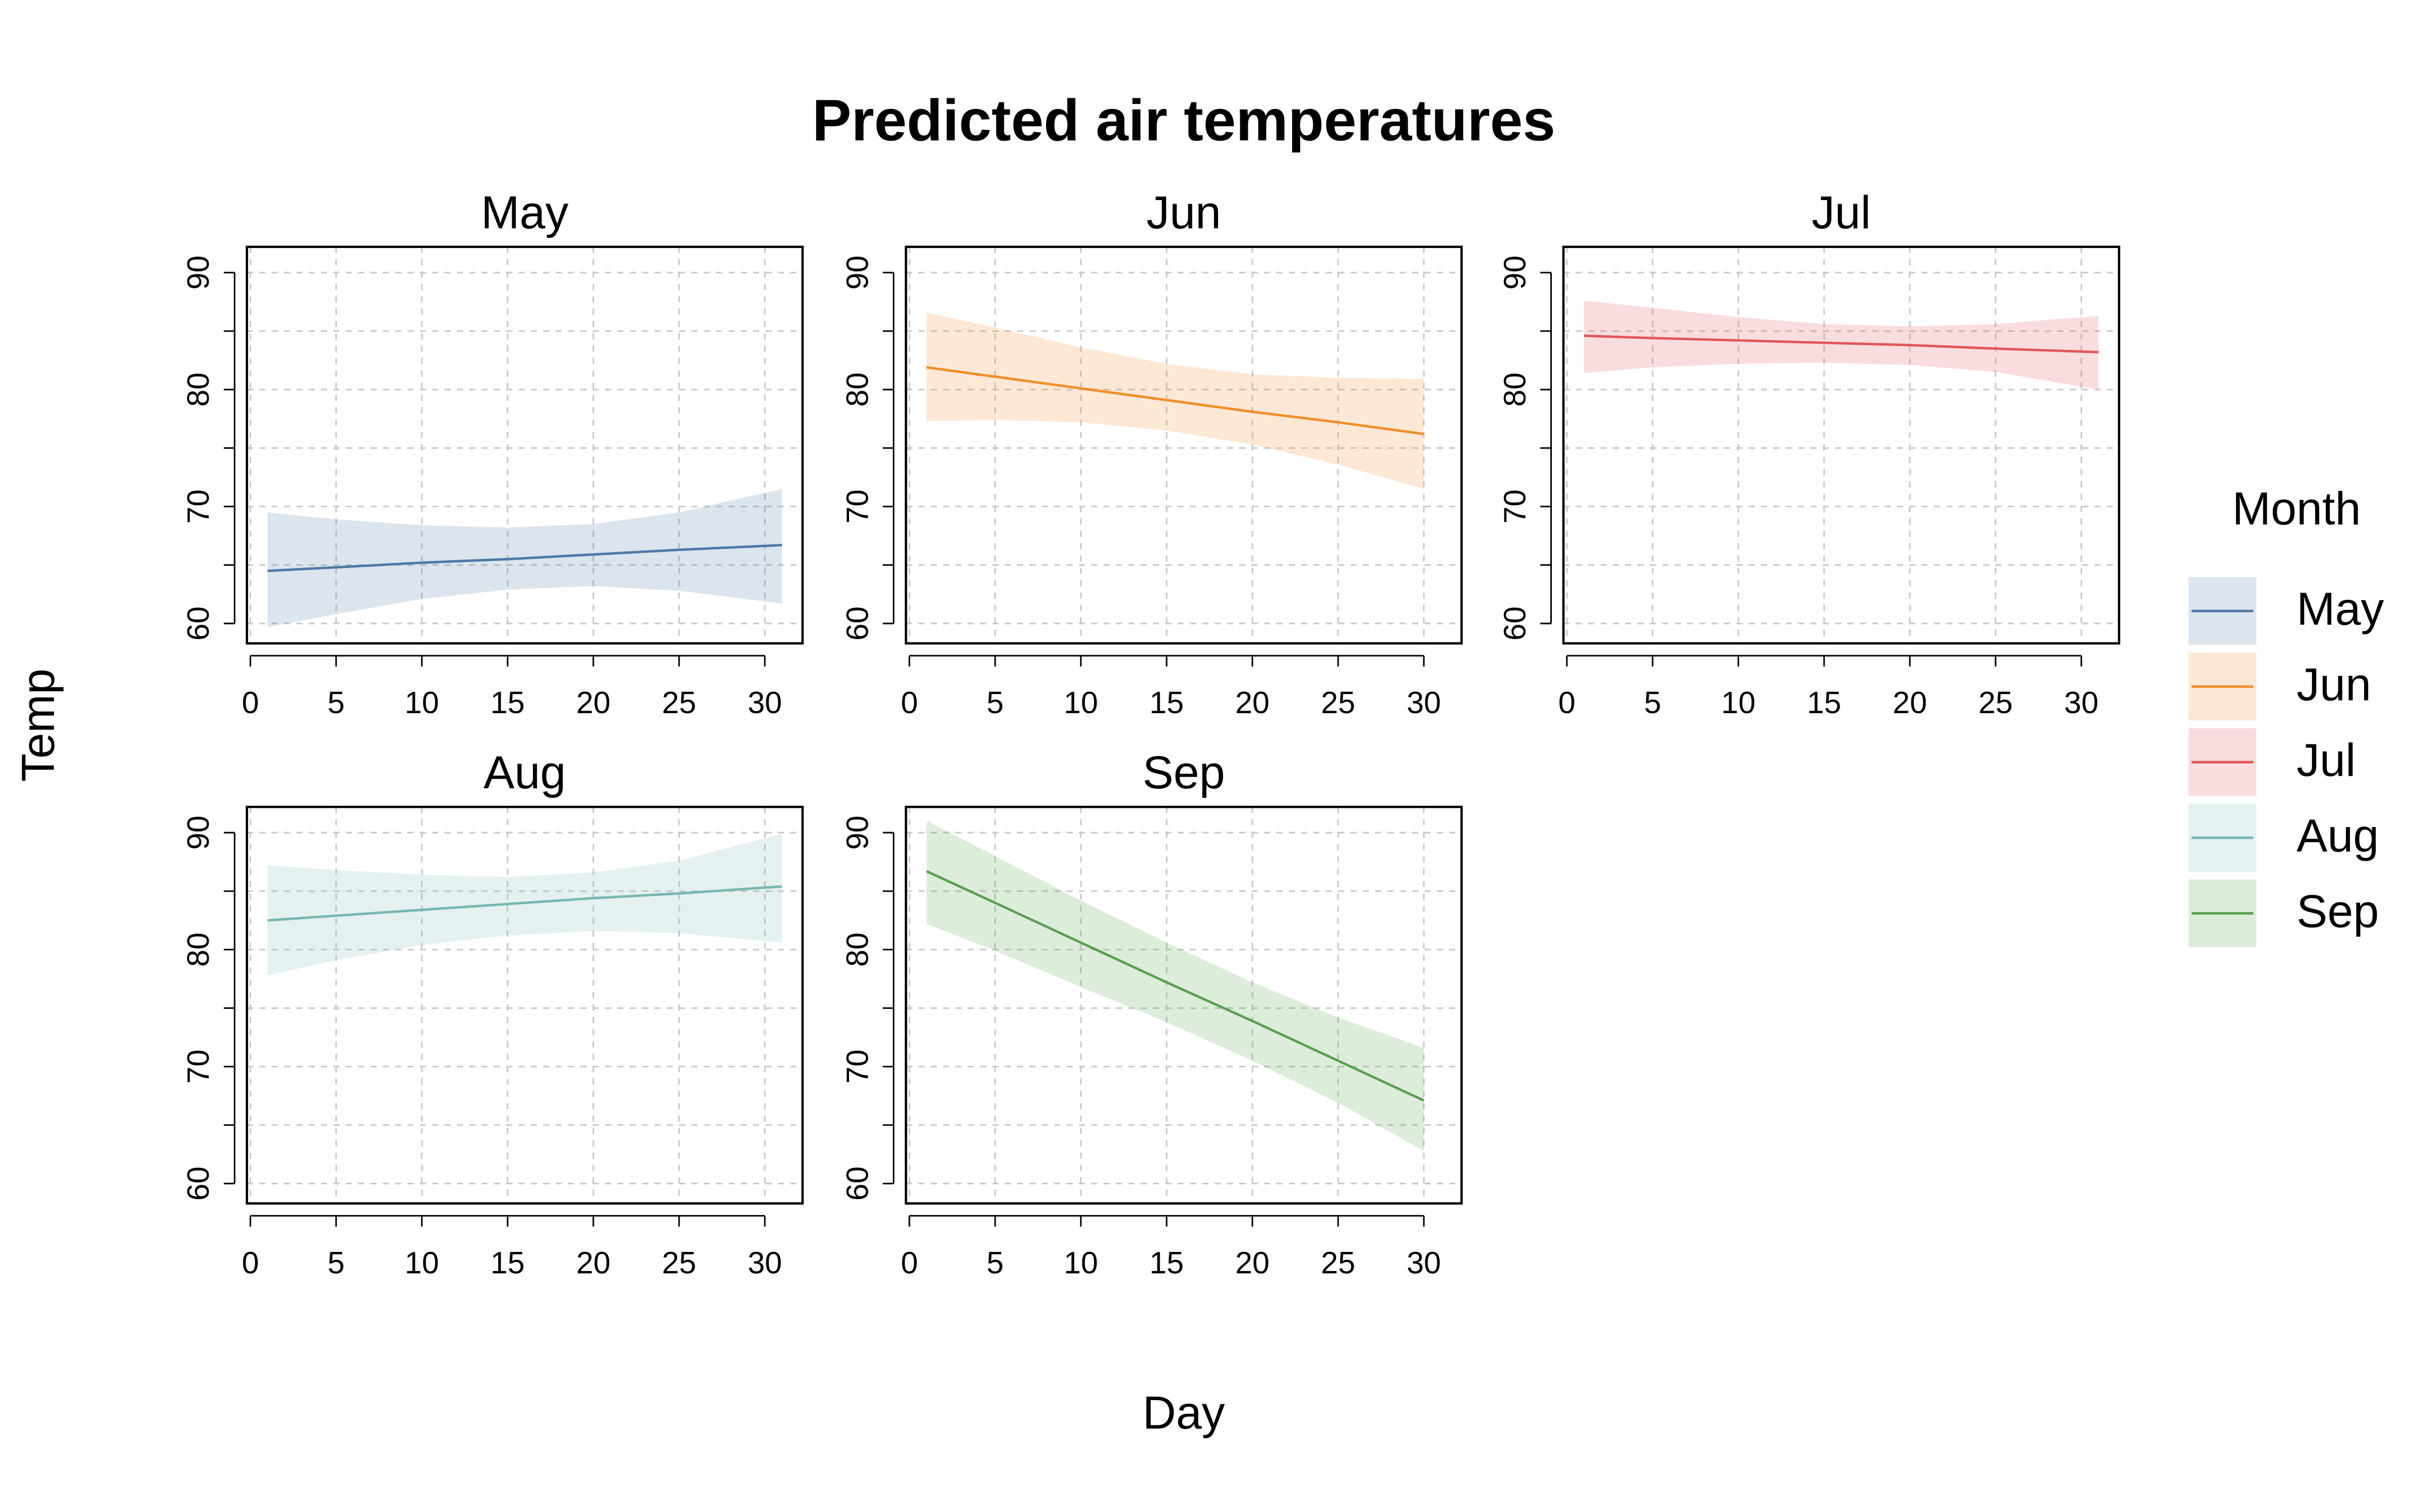  Describe the element at coordinates (1183, 1413) in the screenshot. I see `x-axis-label: Day` at that location.